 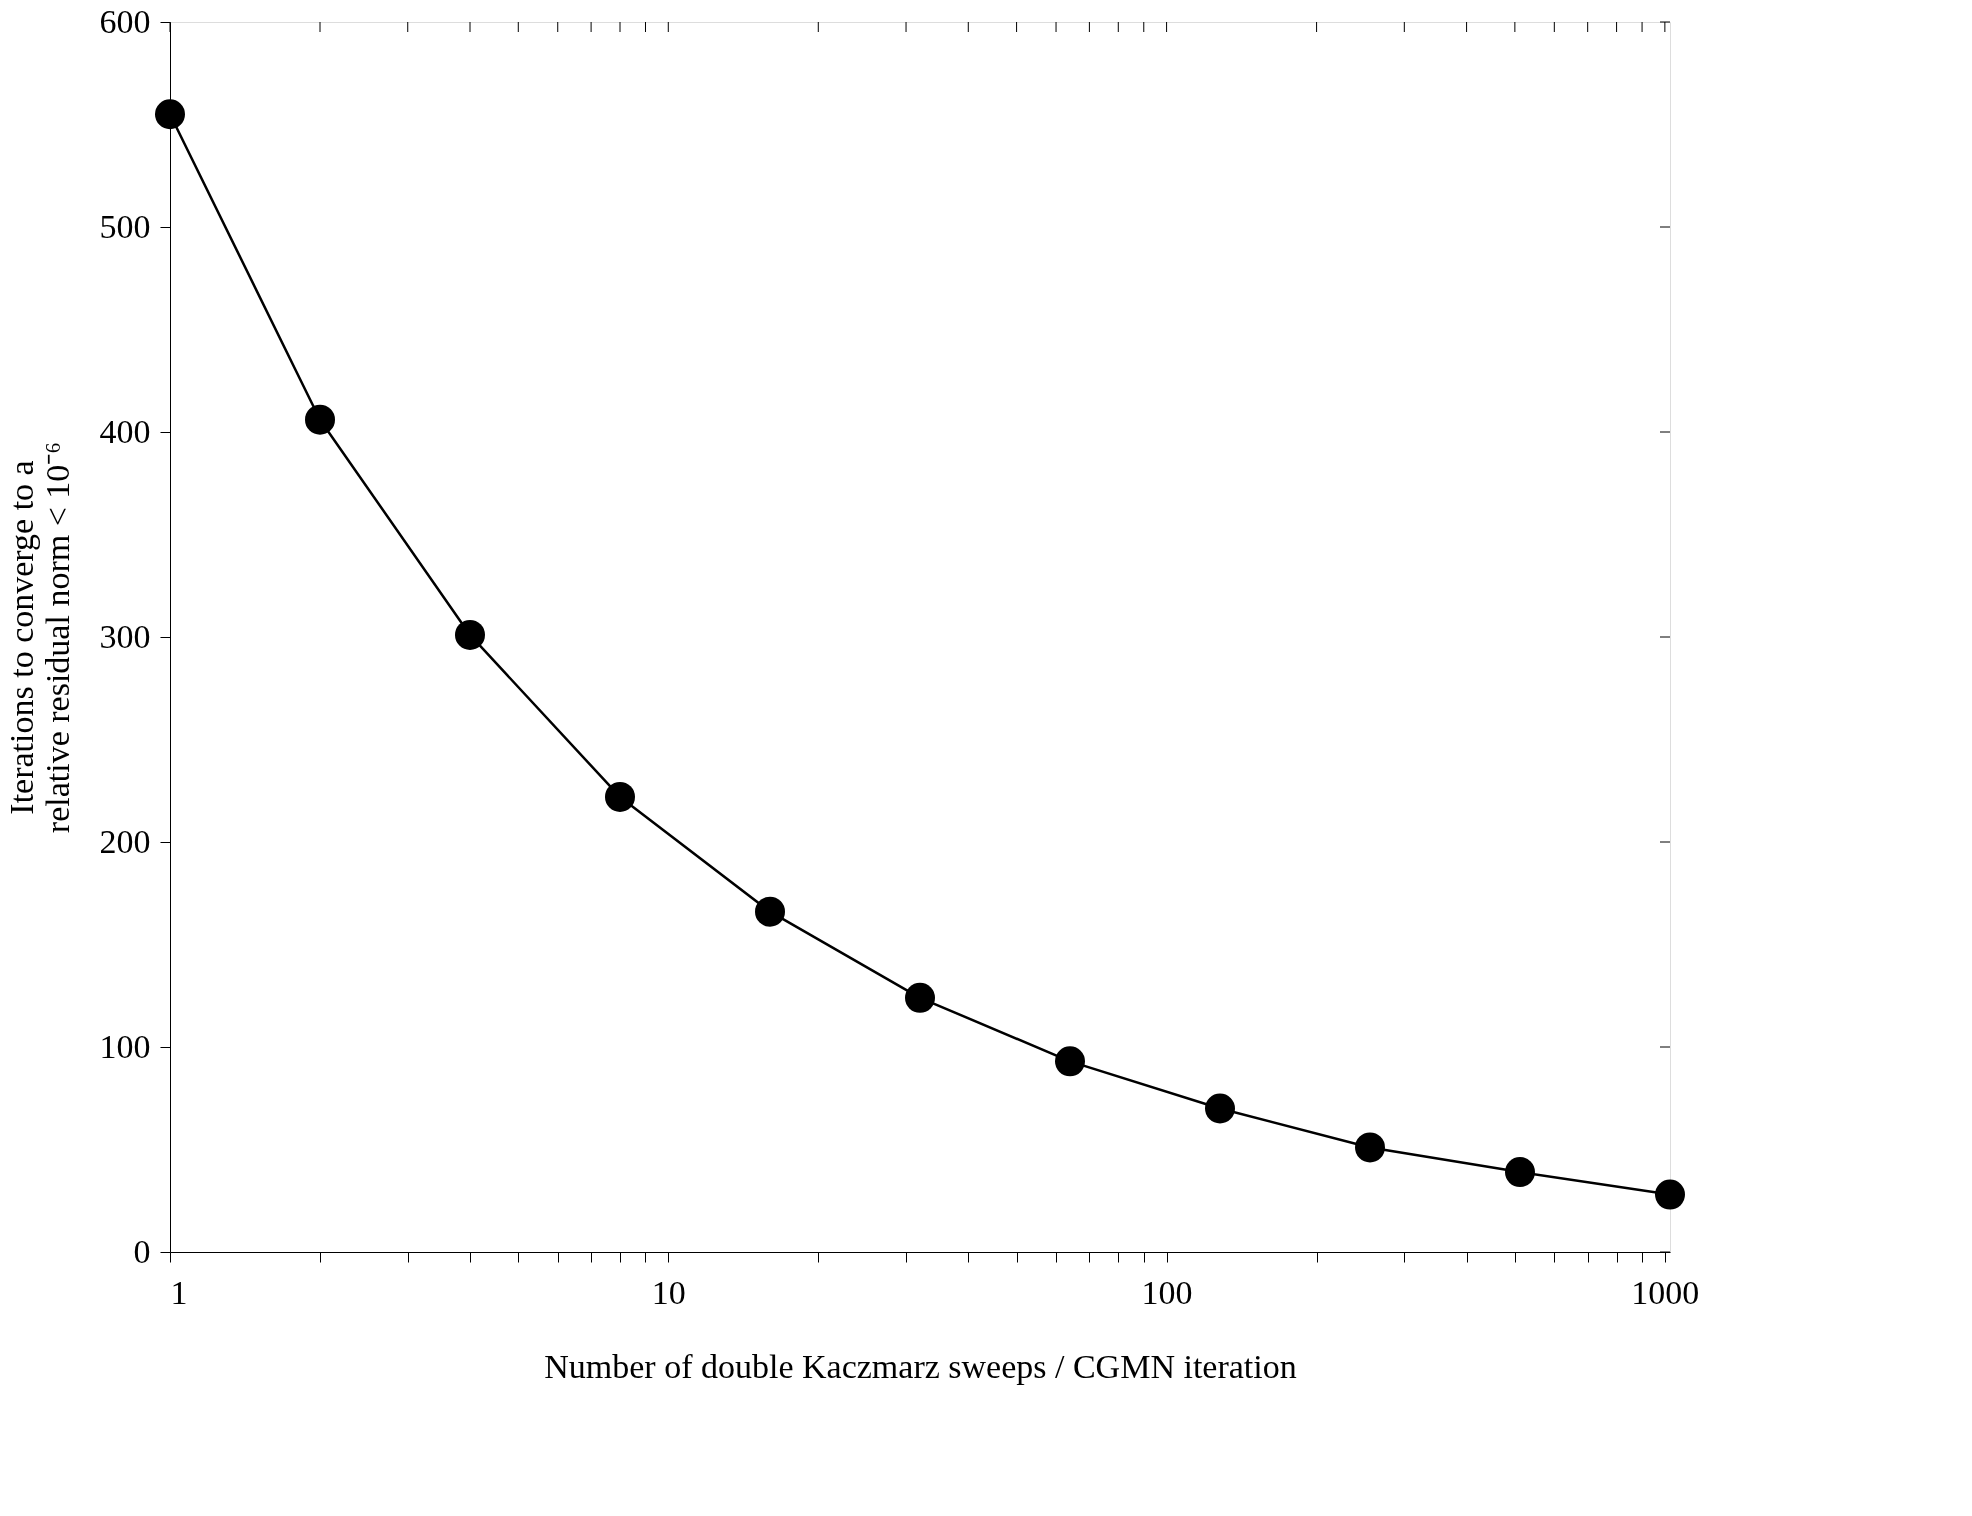 I want to click on y-tick-label: 400, so click(x=125, y=431).